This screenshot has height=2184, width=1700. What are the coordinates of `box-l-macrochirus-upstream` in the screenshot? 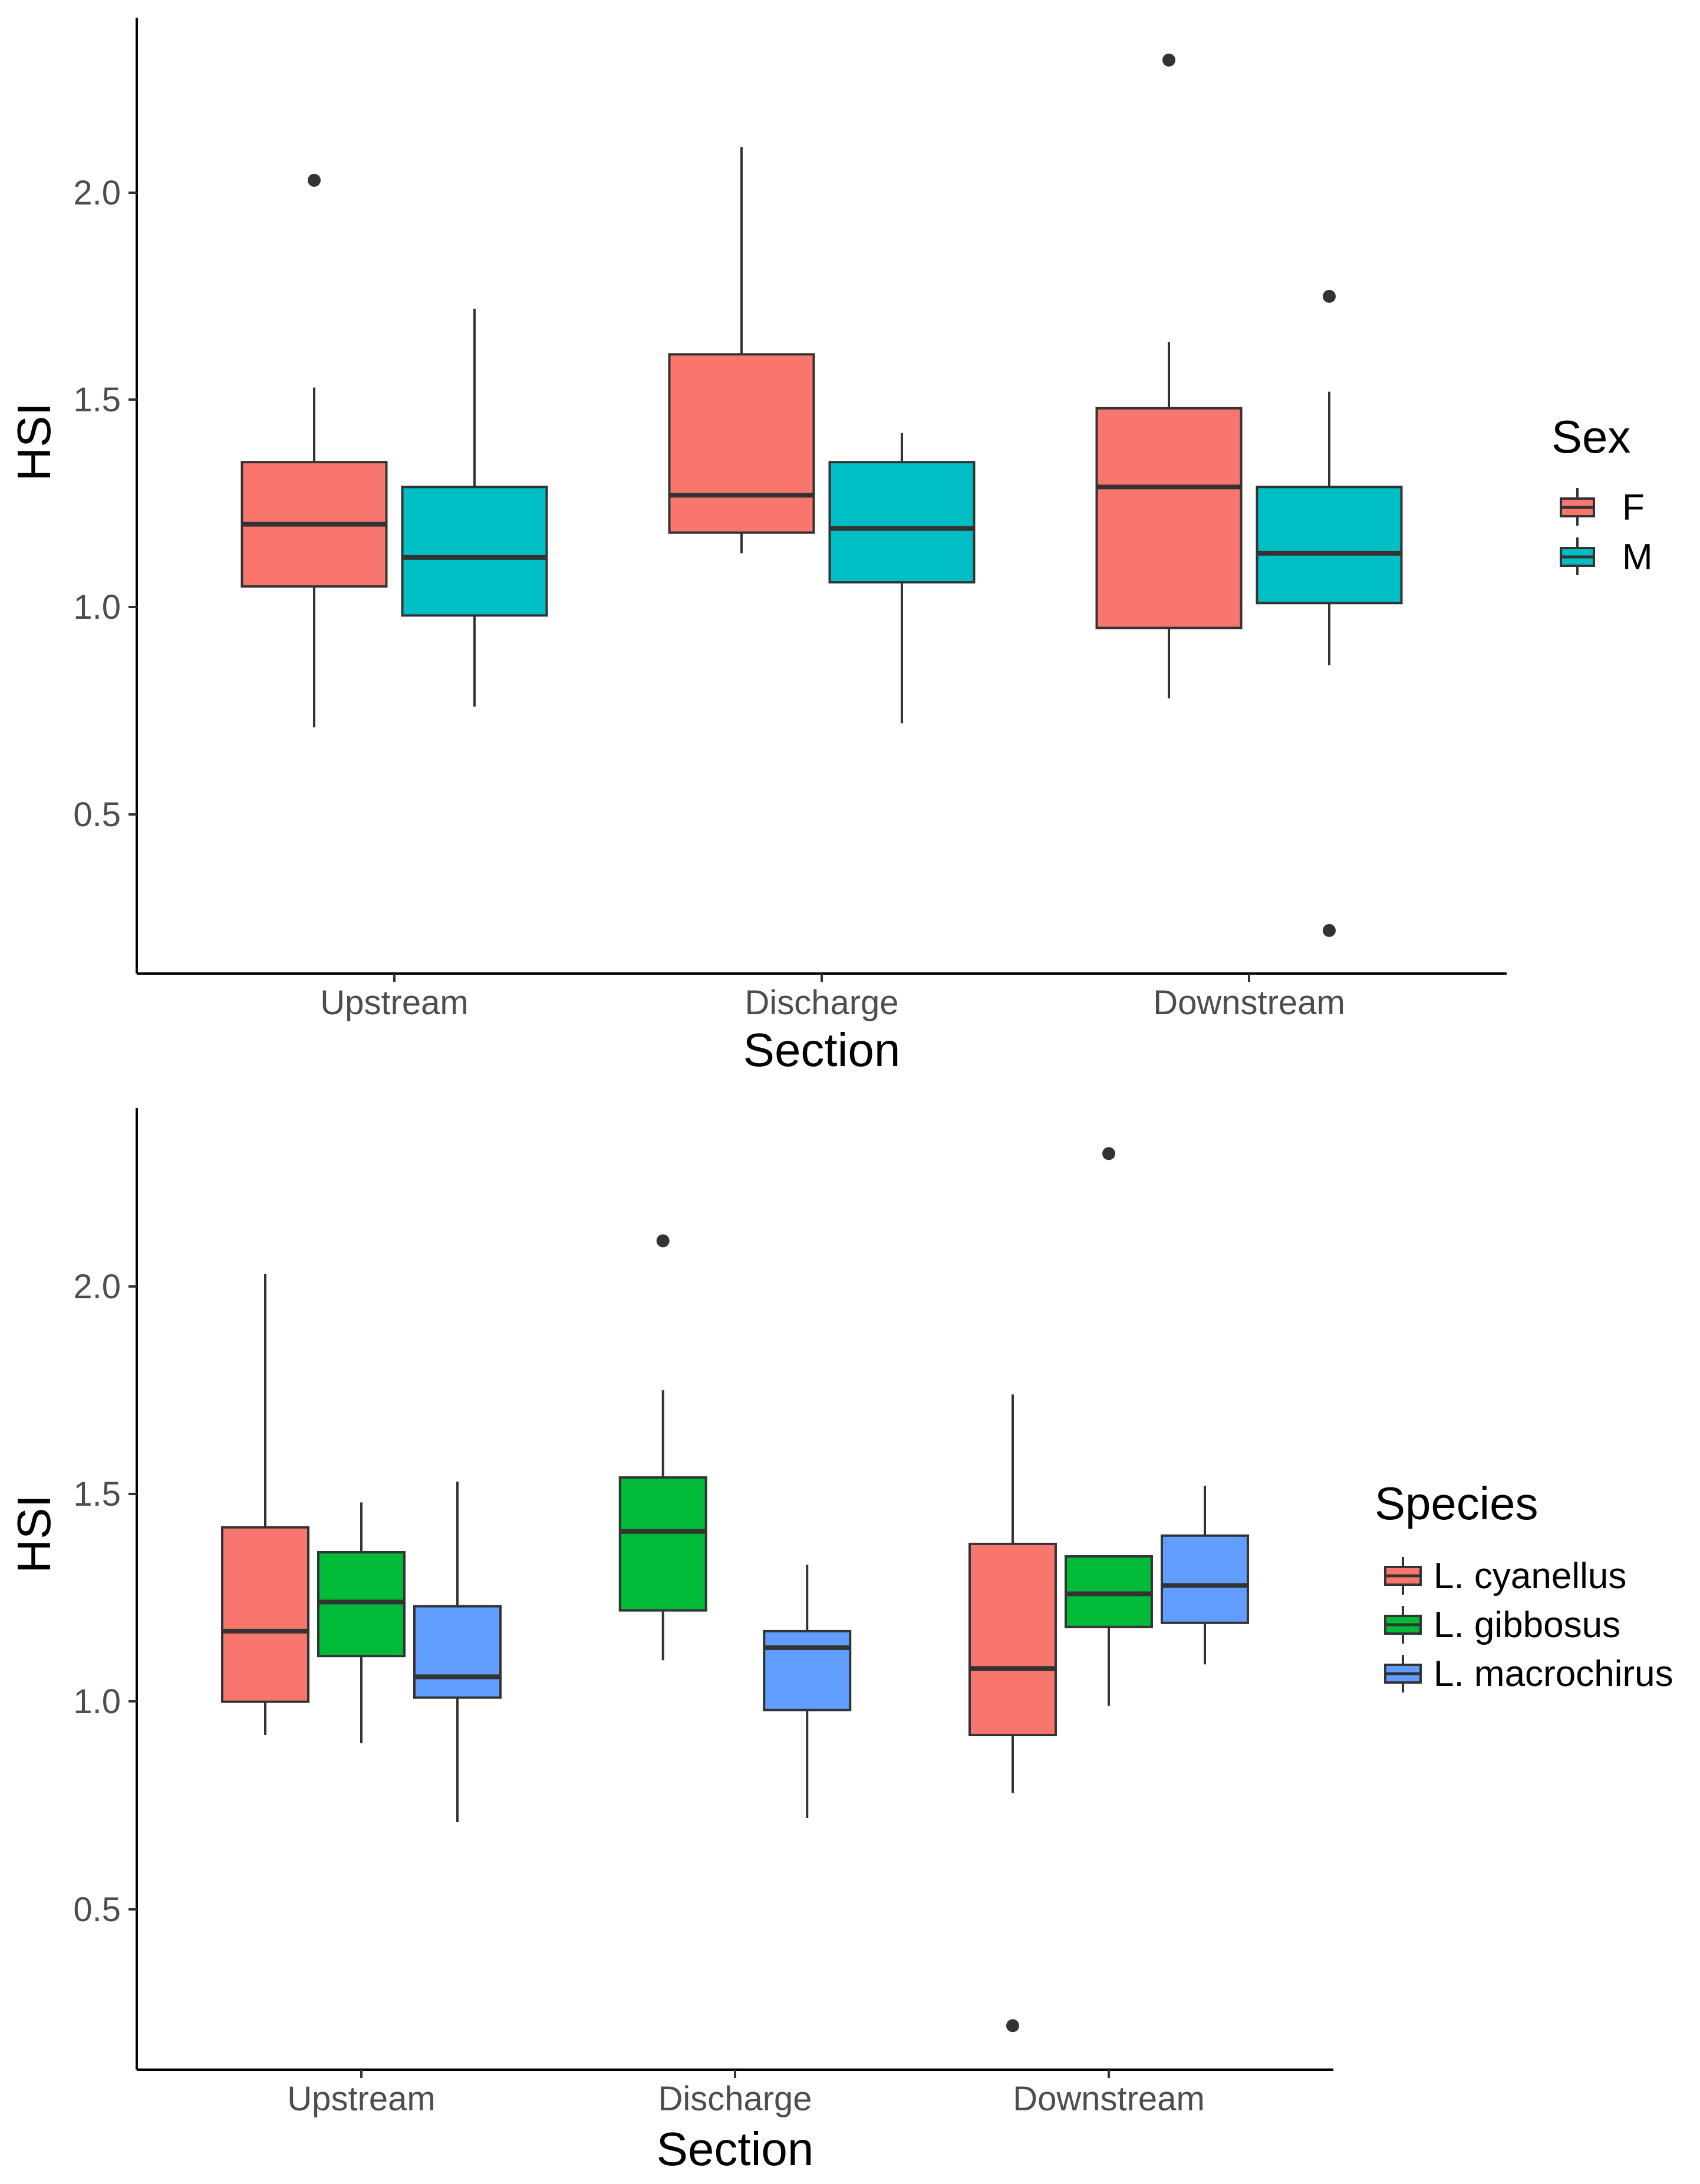 It's located at (457, 1652).